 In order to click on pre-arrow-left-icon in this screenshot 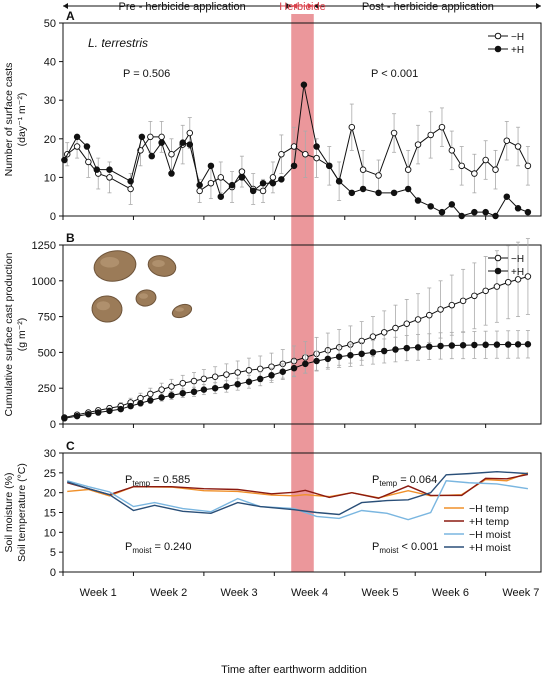, I will do `click(65, 6)`.